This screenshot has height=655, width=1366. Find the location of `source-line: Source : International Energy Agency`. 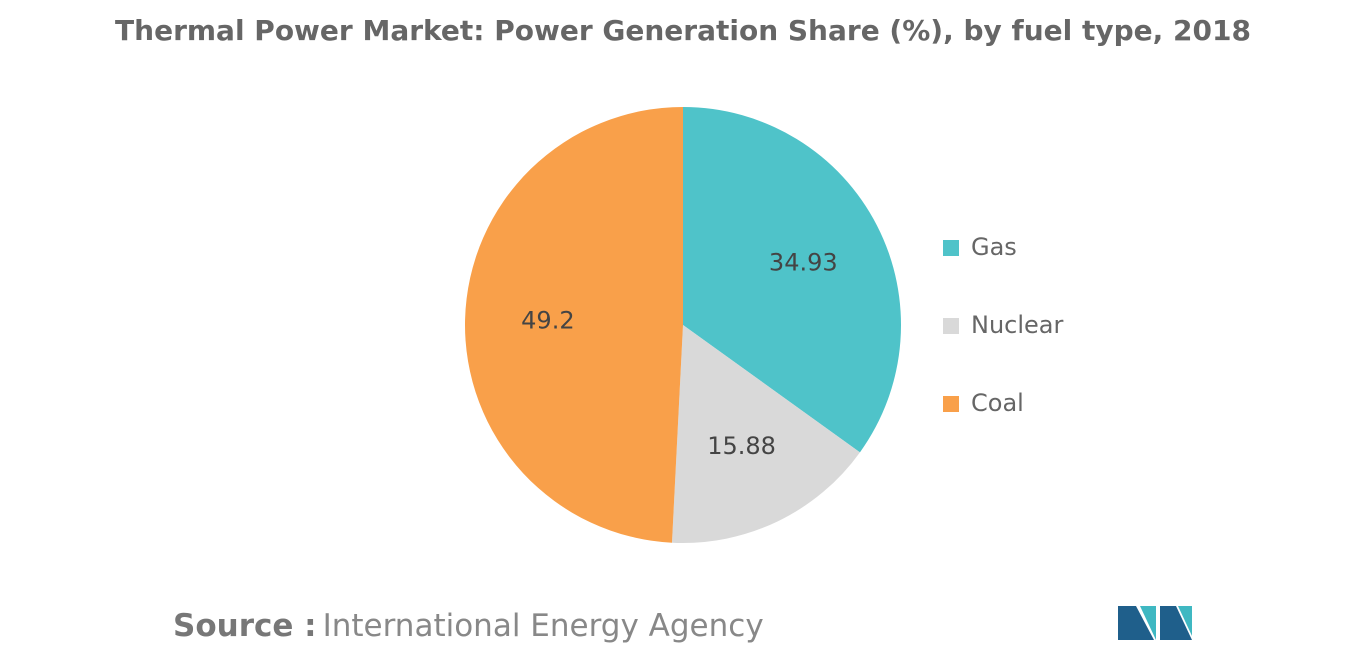

source-line: Source : International Energy Agency is located at coordinates (468, 626).